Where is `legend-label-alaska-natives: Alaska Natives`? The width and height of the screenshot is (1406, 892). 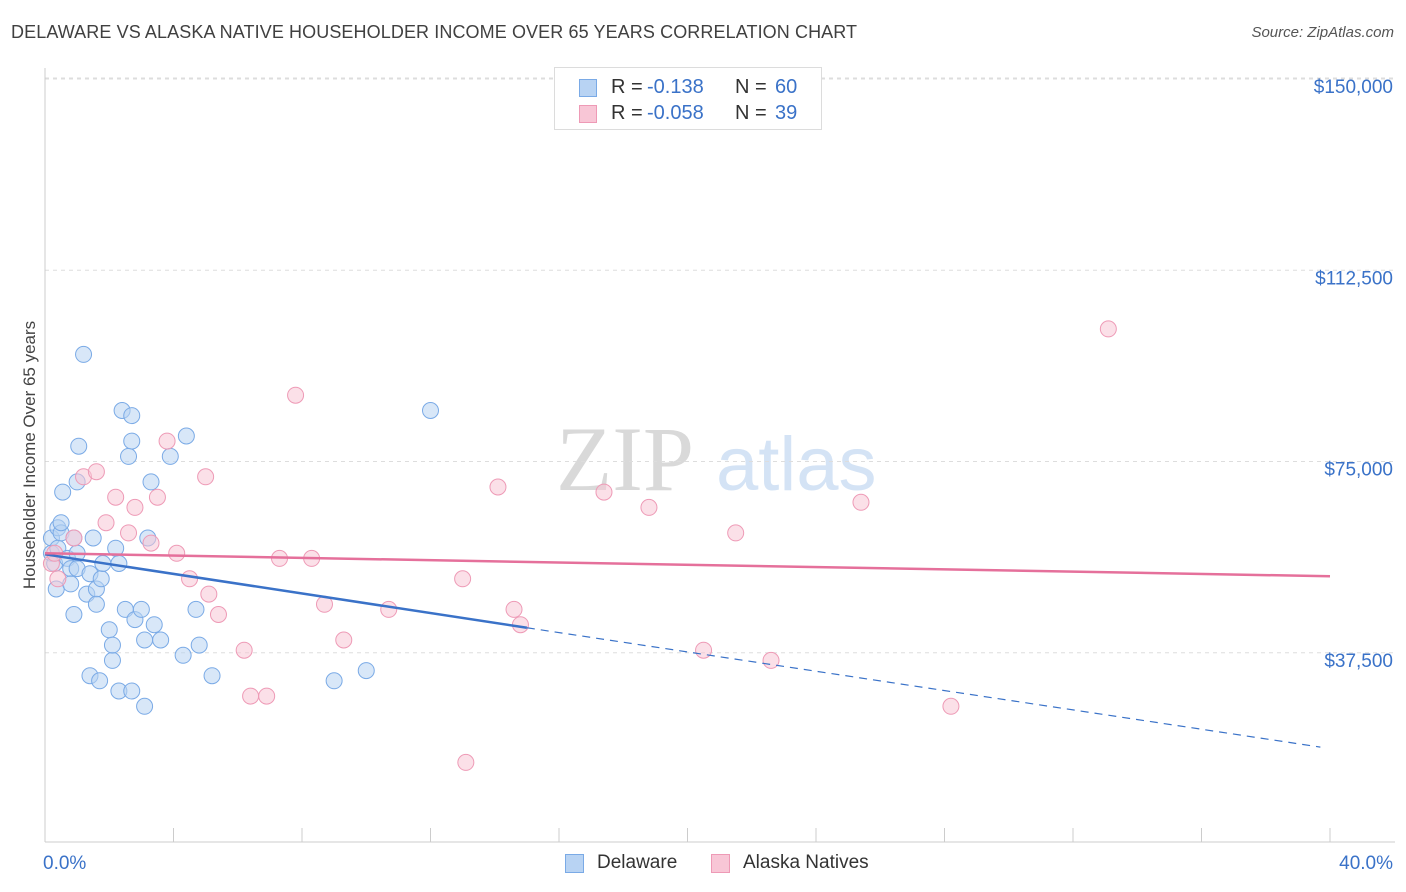 legend-label-alaska-natives: Alaska Natives is located at coordinates (806, 862).